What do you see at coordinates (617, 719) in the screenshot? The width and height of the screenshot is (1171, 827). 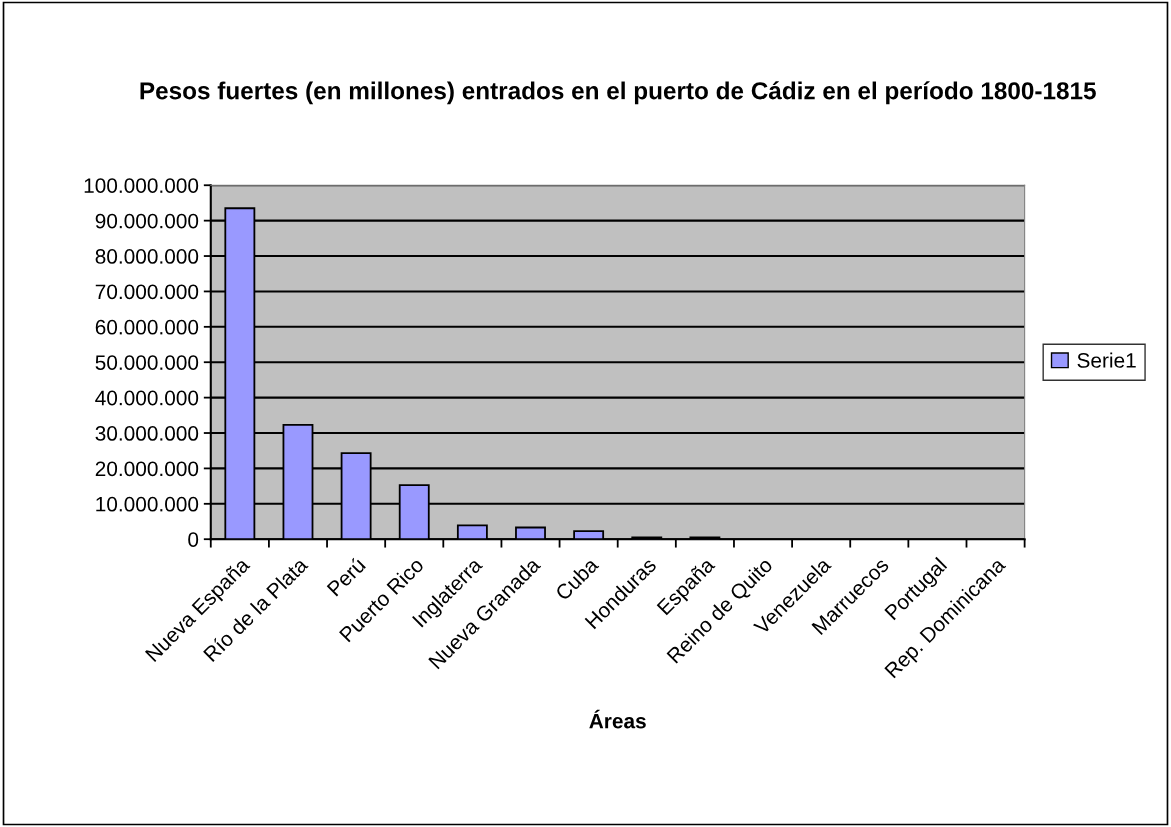 I see `x-axis-title: Áreas` at bounding box center [617, 719].